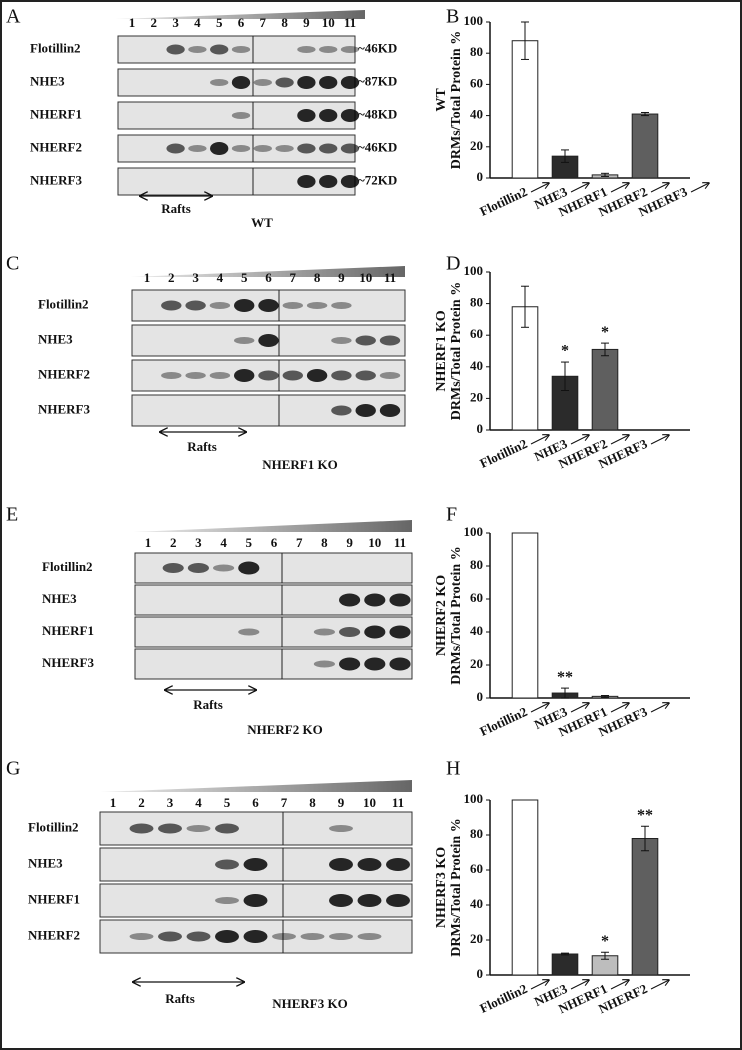  Describe the element at coordinates (400, 542) in the screenshot. I see `lane-number: 11` at that location.